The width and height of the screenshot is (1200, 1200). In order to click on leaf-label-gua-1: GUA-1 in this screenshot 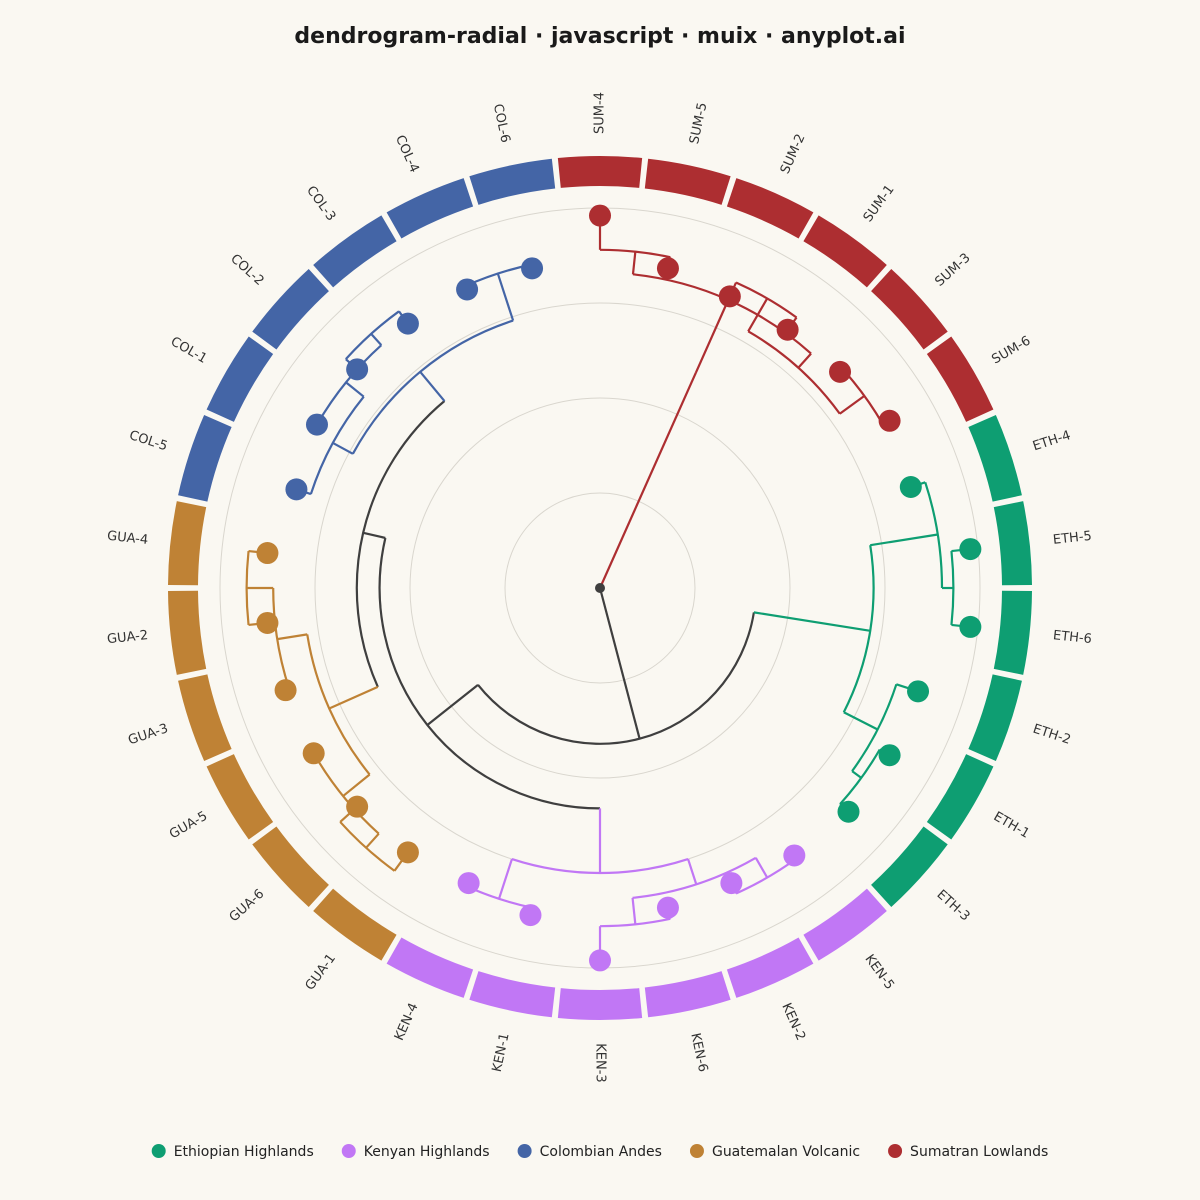, I will do `click(321, 972)`.